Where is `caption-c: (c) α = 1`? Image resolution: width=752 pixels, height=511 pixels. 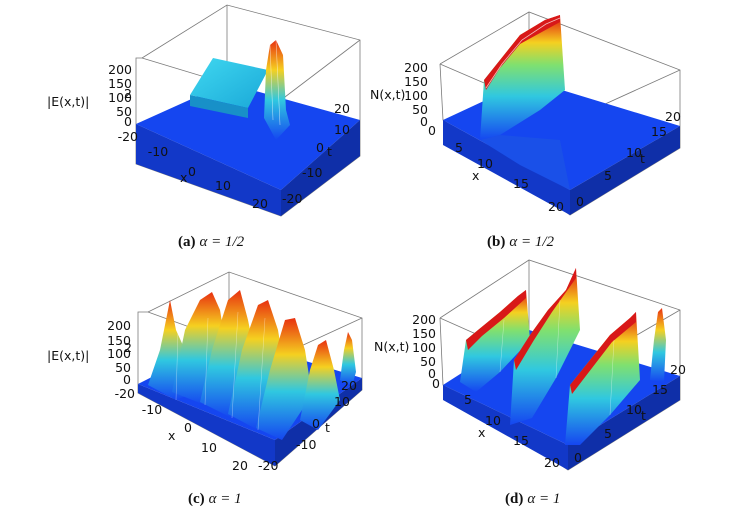 caption-c: (c) α = 1 is located at coordinates (215, 499).